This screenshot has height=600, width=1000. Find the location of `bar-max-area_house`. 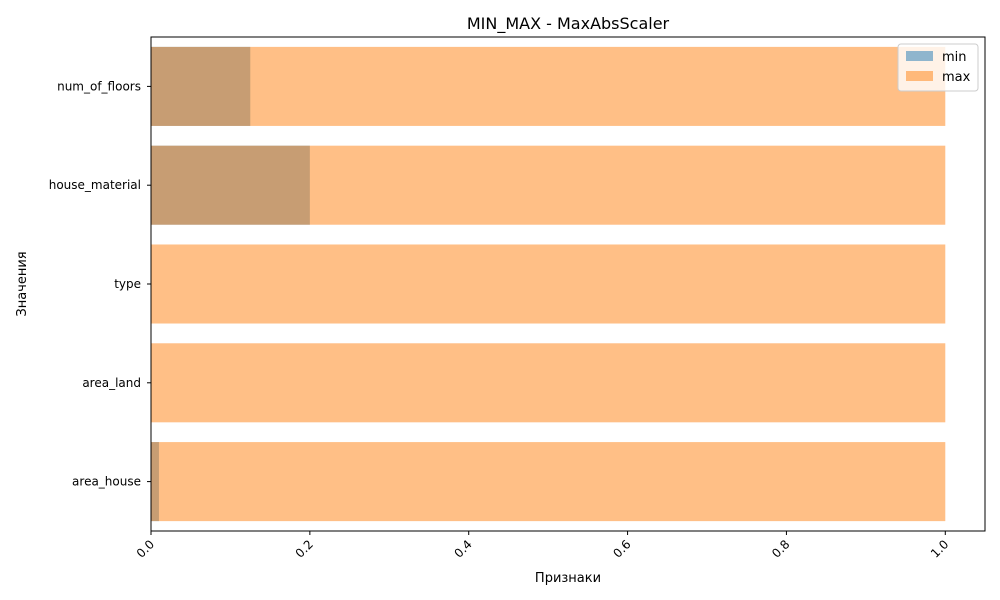

bar-max-area_house is located at coordinates (548, 482).